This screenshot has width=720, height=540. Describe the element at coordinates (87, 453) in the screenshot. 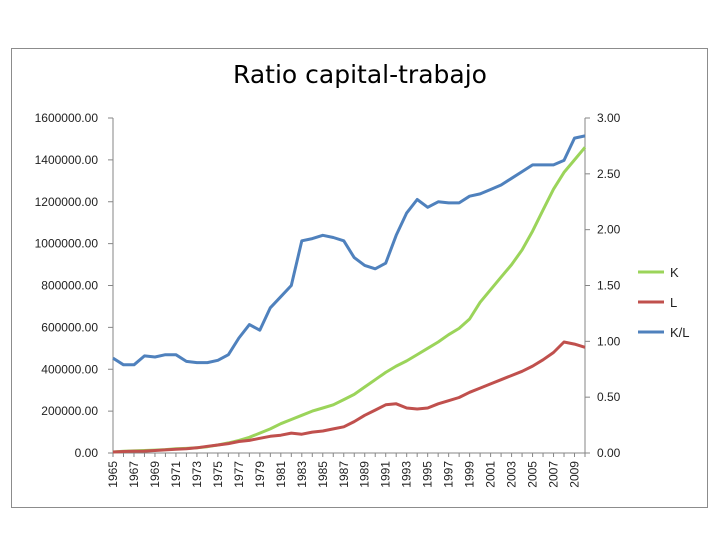

I see `y-left-tick-label: 0.00` at that location.